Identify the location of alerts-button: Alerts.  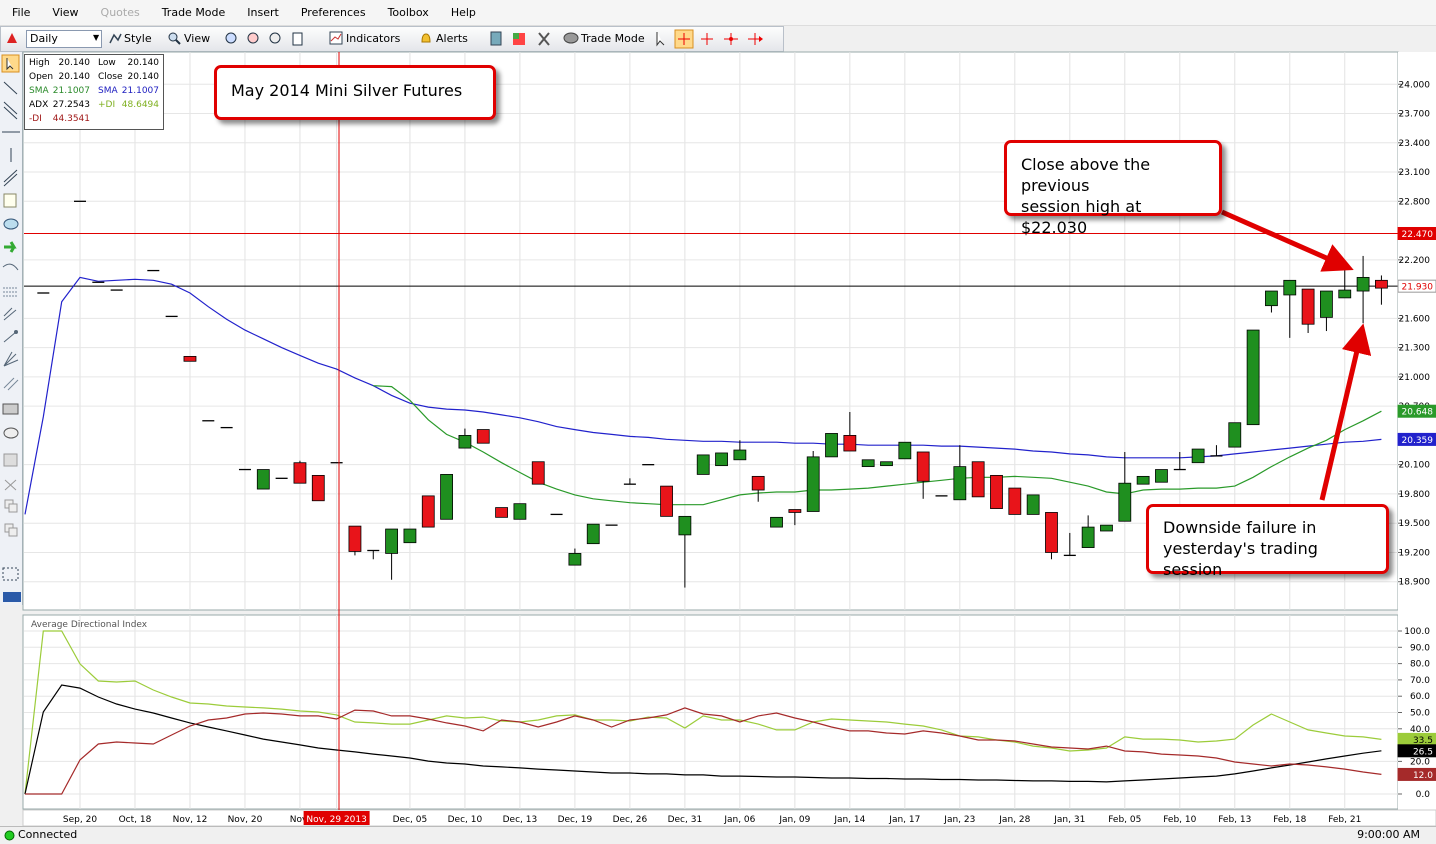
(452, 38).